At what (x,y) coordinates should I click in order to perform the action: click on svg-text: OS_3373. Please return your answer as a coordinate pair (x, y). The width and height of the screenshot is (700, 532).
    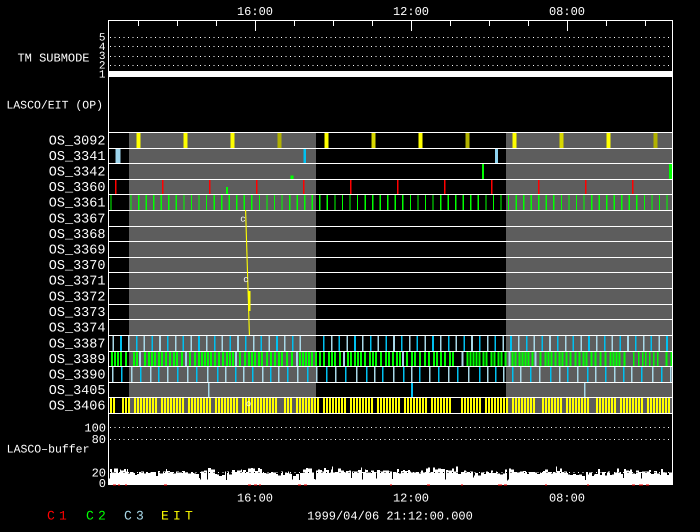
    Looking at the image, I should click on (77, 313).